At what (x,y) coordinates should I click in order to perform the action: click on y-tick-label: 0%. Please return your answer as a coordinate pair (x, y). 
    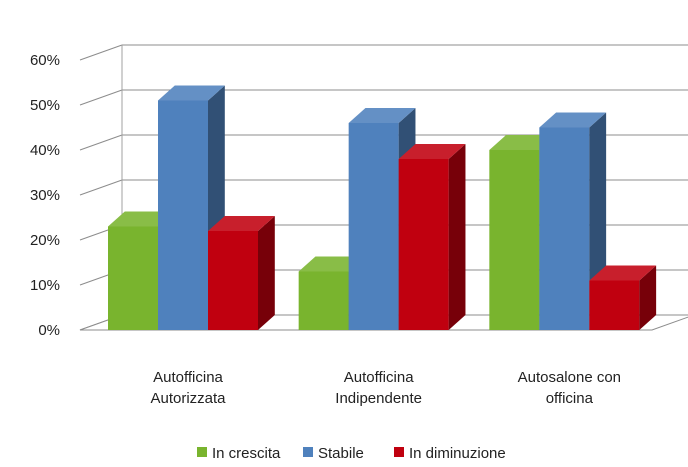
    Looking at the image, I should click on (49, 330).